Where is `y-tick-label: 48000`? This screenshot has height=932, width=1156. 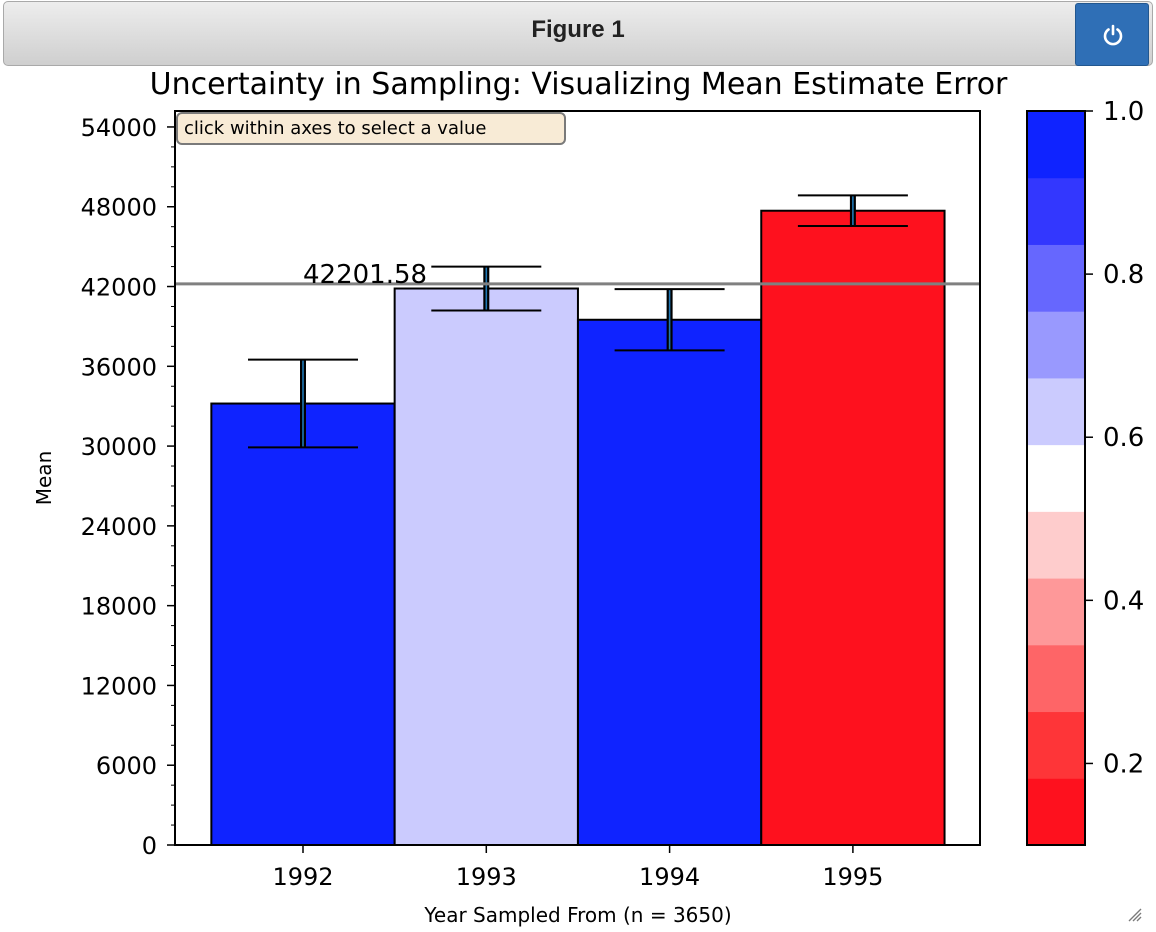
y-tick-label: 48000 is located at coordinates (119, 208).